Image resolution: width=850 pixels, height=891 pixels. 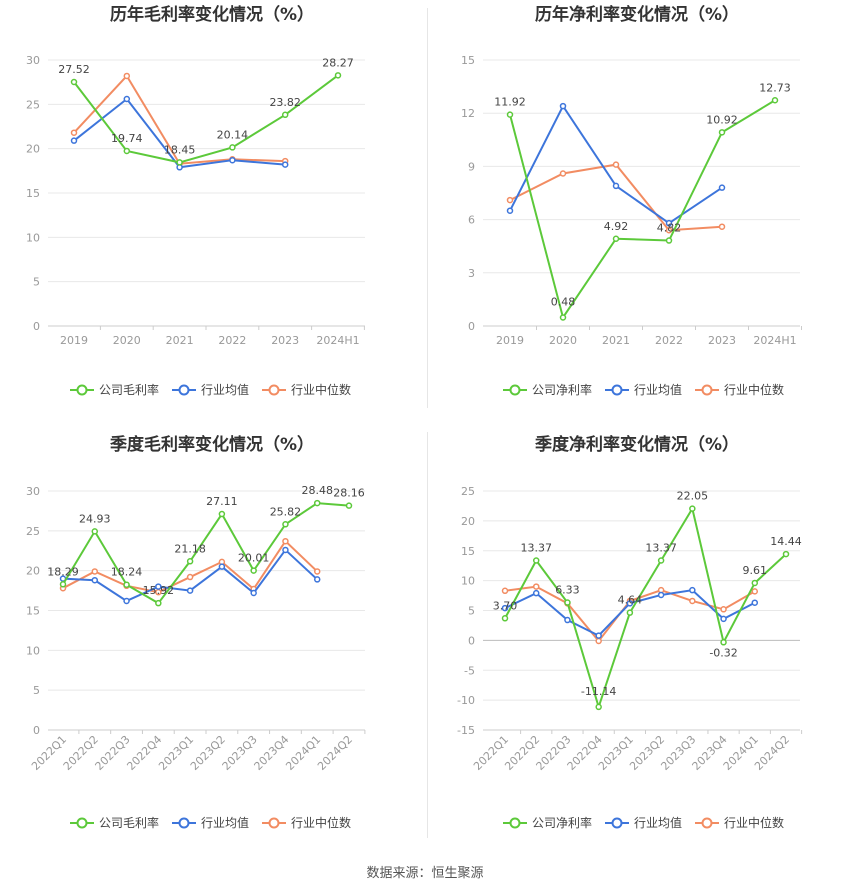 I want to click on y-tick-label: 12, so click(x=468, y=113).